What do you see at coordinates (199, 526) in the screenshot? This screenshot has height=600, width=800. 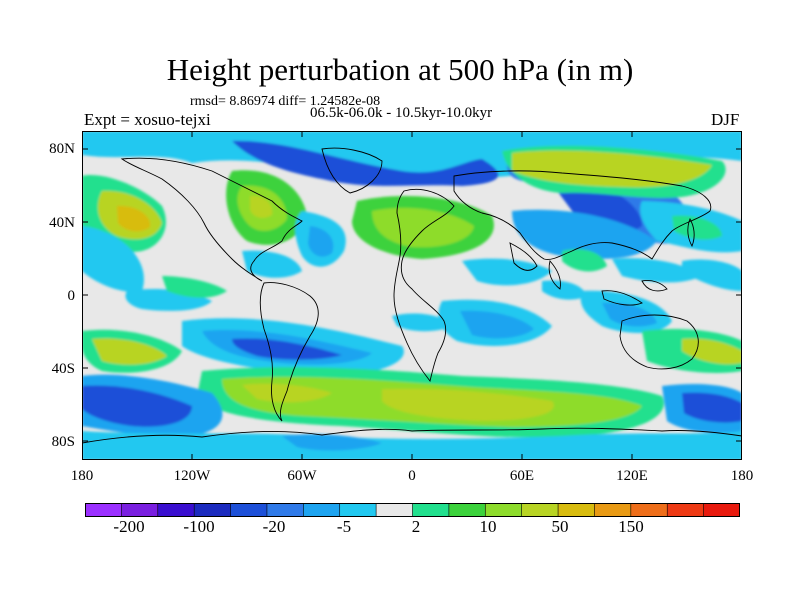 I see `colorbar-tick-label: -100` at bounding box center [199, 526].